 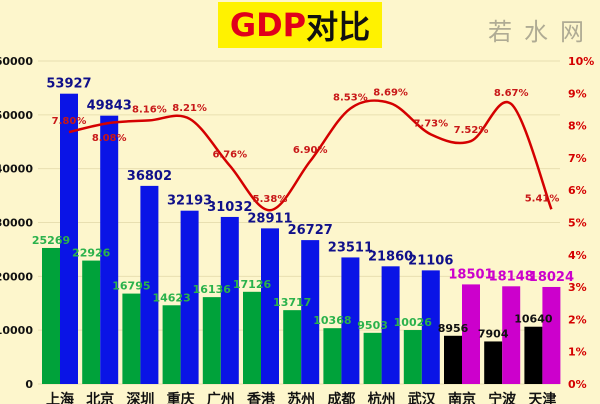 I want to click on data-label-series1: 10368, so click(x=332, y=320).